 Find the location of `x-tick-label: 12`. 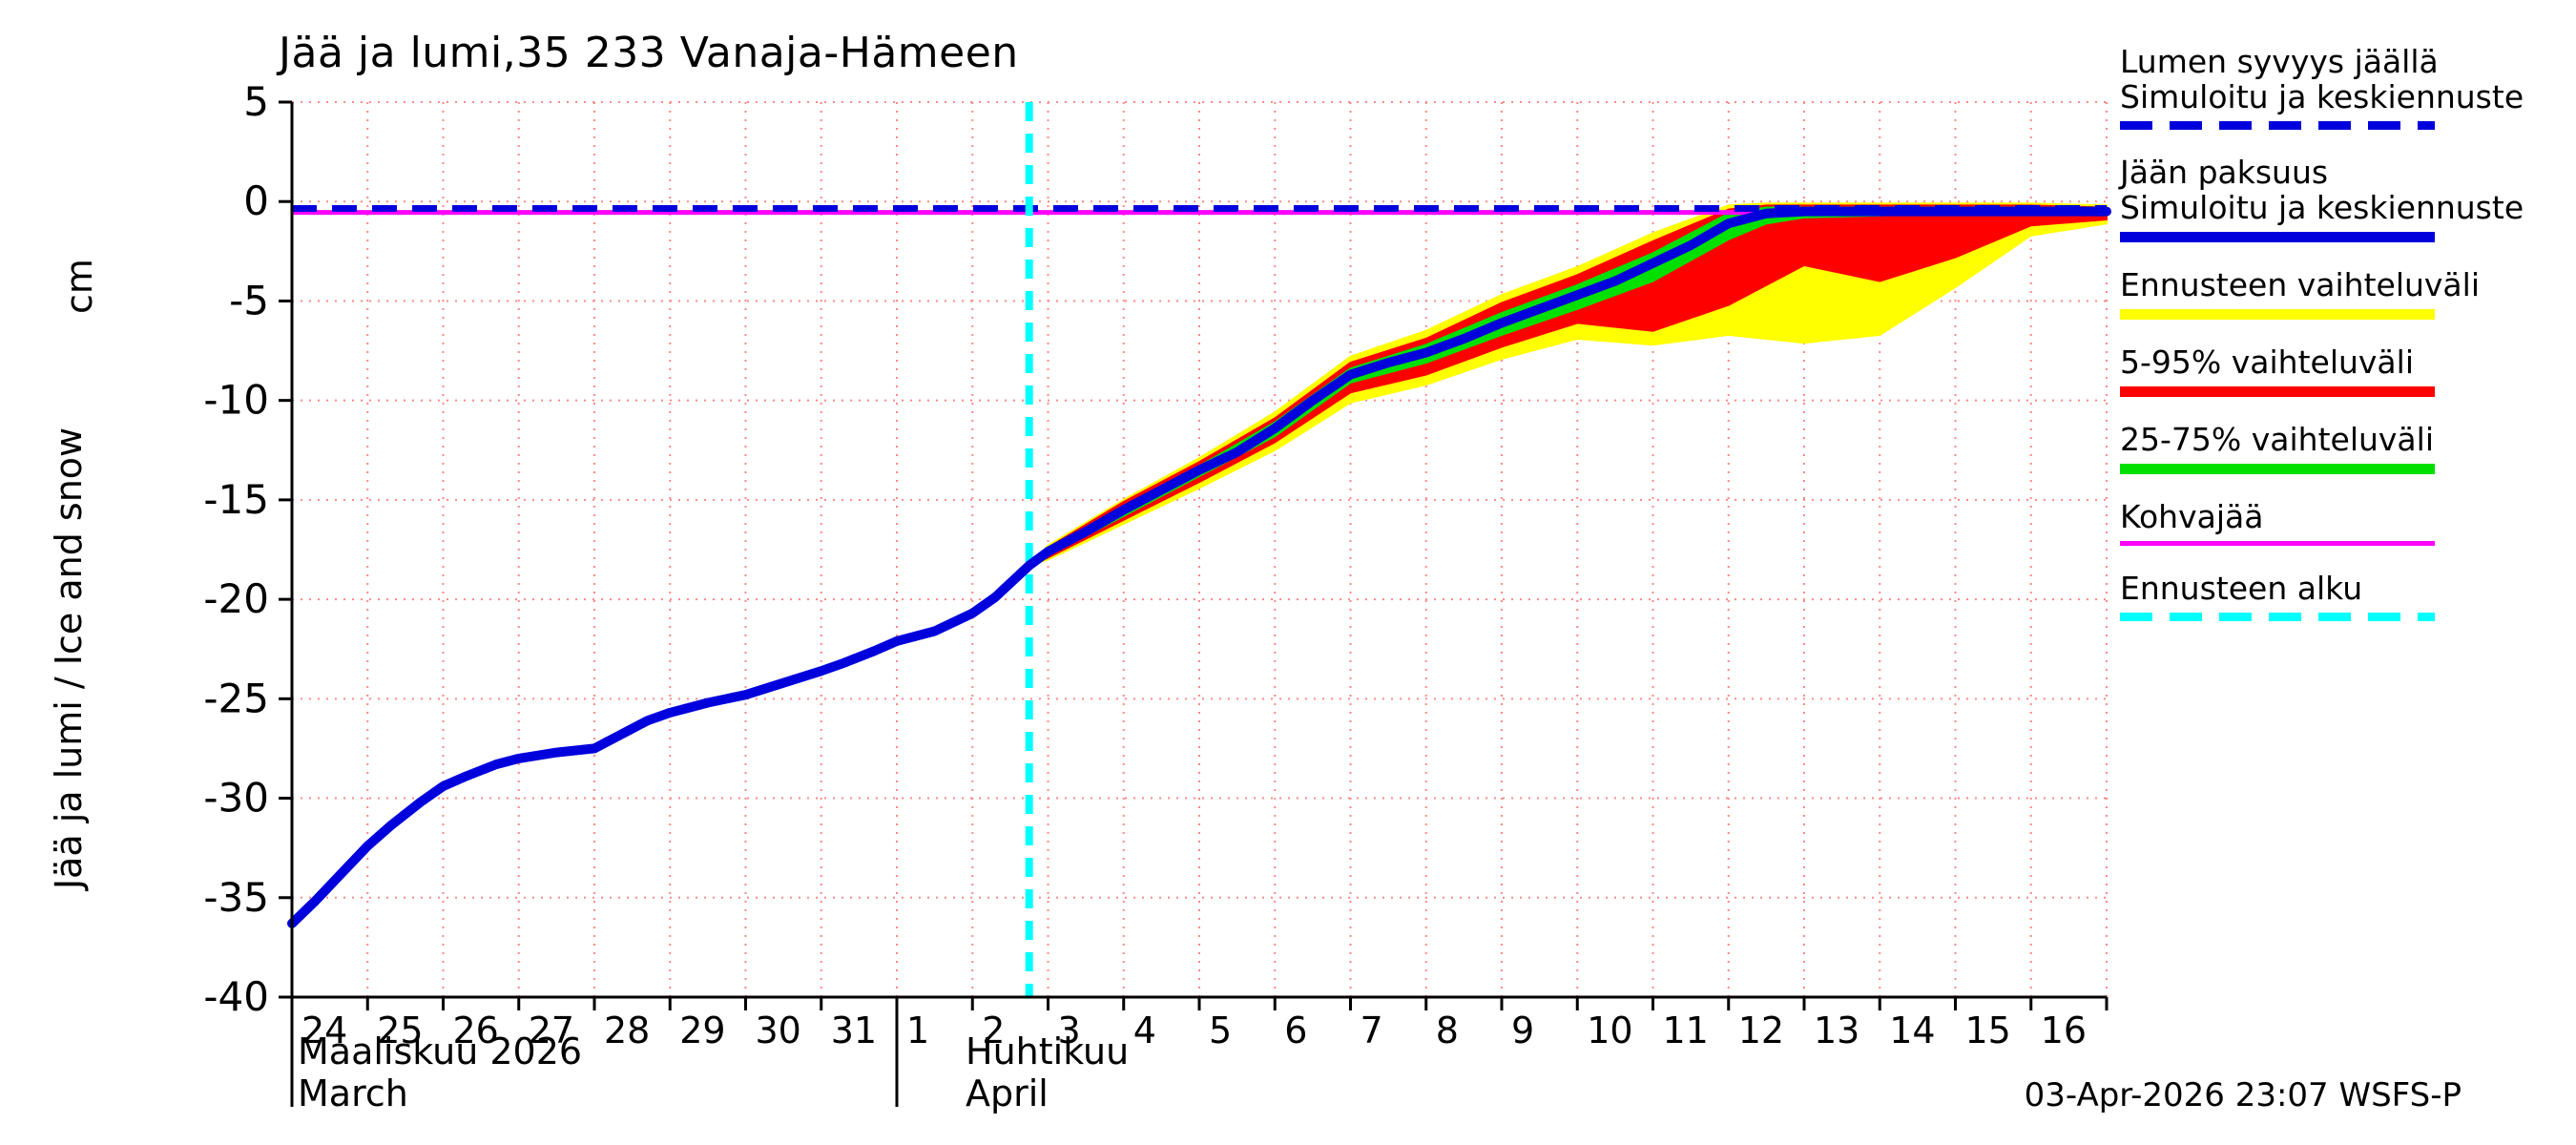

x-tick-label: 12 is located at coordinates (1761, 1030).